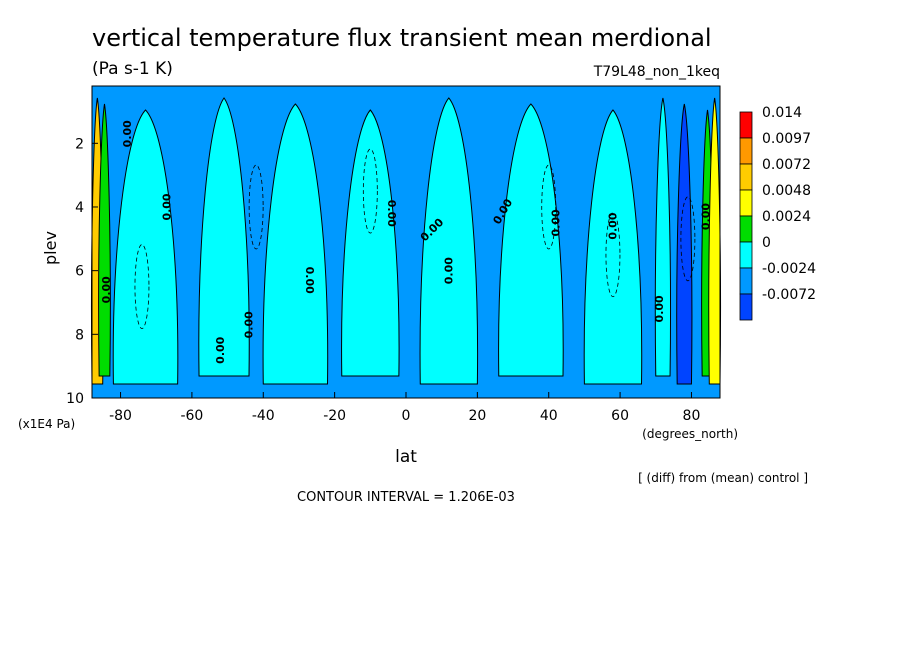 The width and height of the screenshot is (904, 654). Describe the element at coordinates (786, 165) in the screenshot. I see `legend-label: 0.0072` at that location.